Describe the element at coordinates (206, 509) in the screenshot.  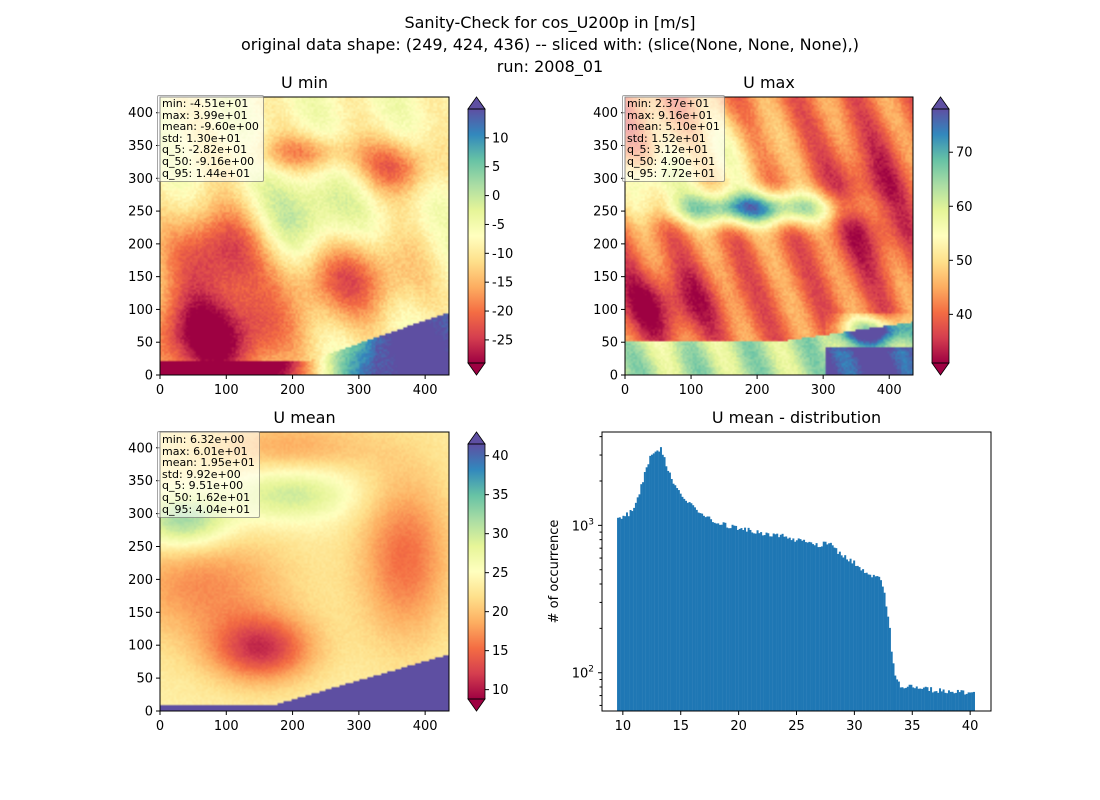
I see `stats-line: q_95: 4.04e+01` at that location.